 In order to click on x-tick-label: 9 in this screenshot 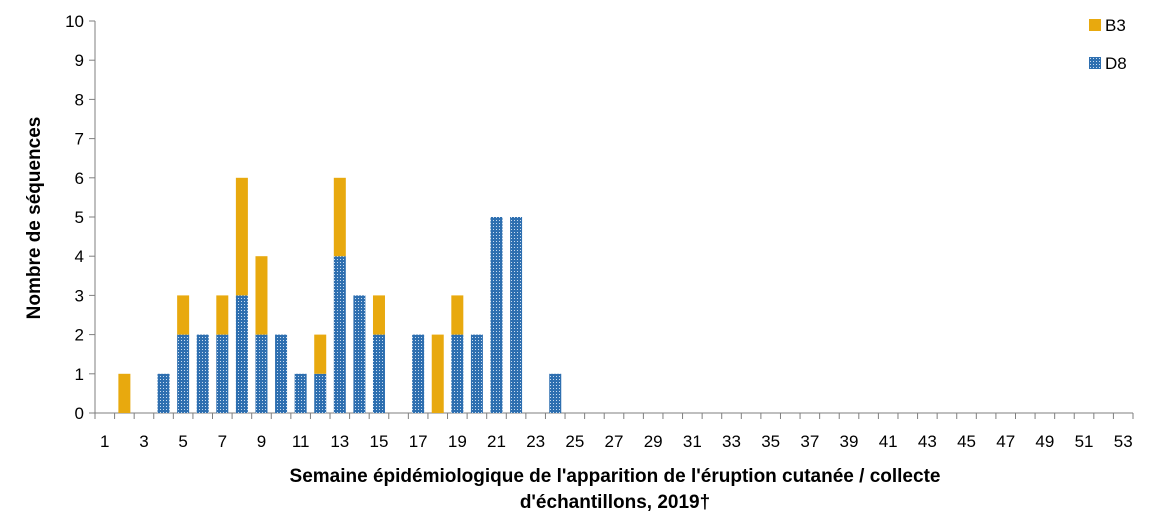, I will do `click(261, 441)`.